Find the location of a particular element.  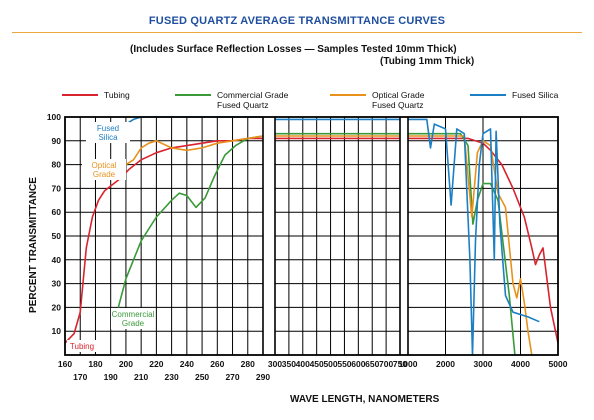

x-tick-label: 650 is located at coordinates (372, 364).